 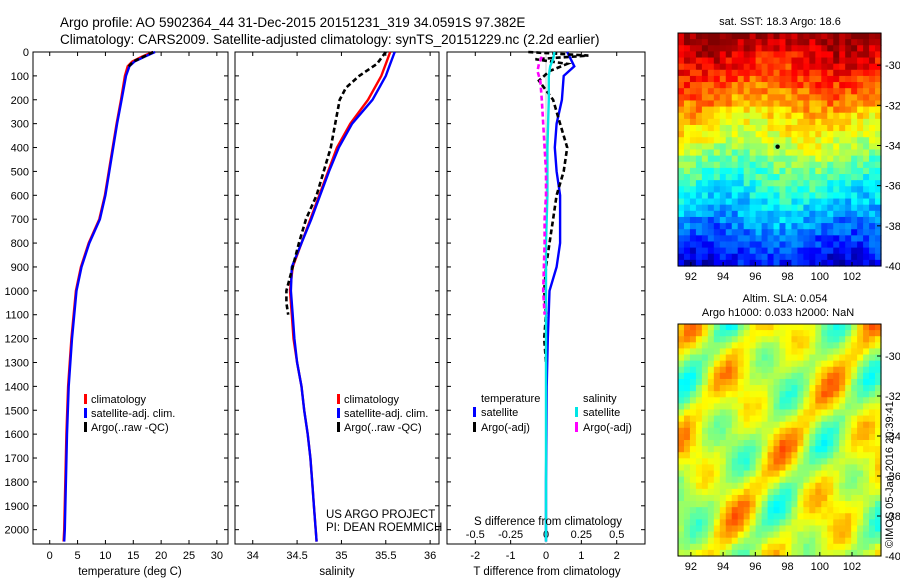 What do you see at coordinates (341, 556) in the screenshot?
I see `x-tick-label: 35` at bounding box center [341, 556].